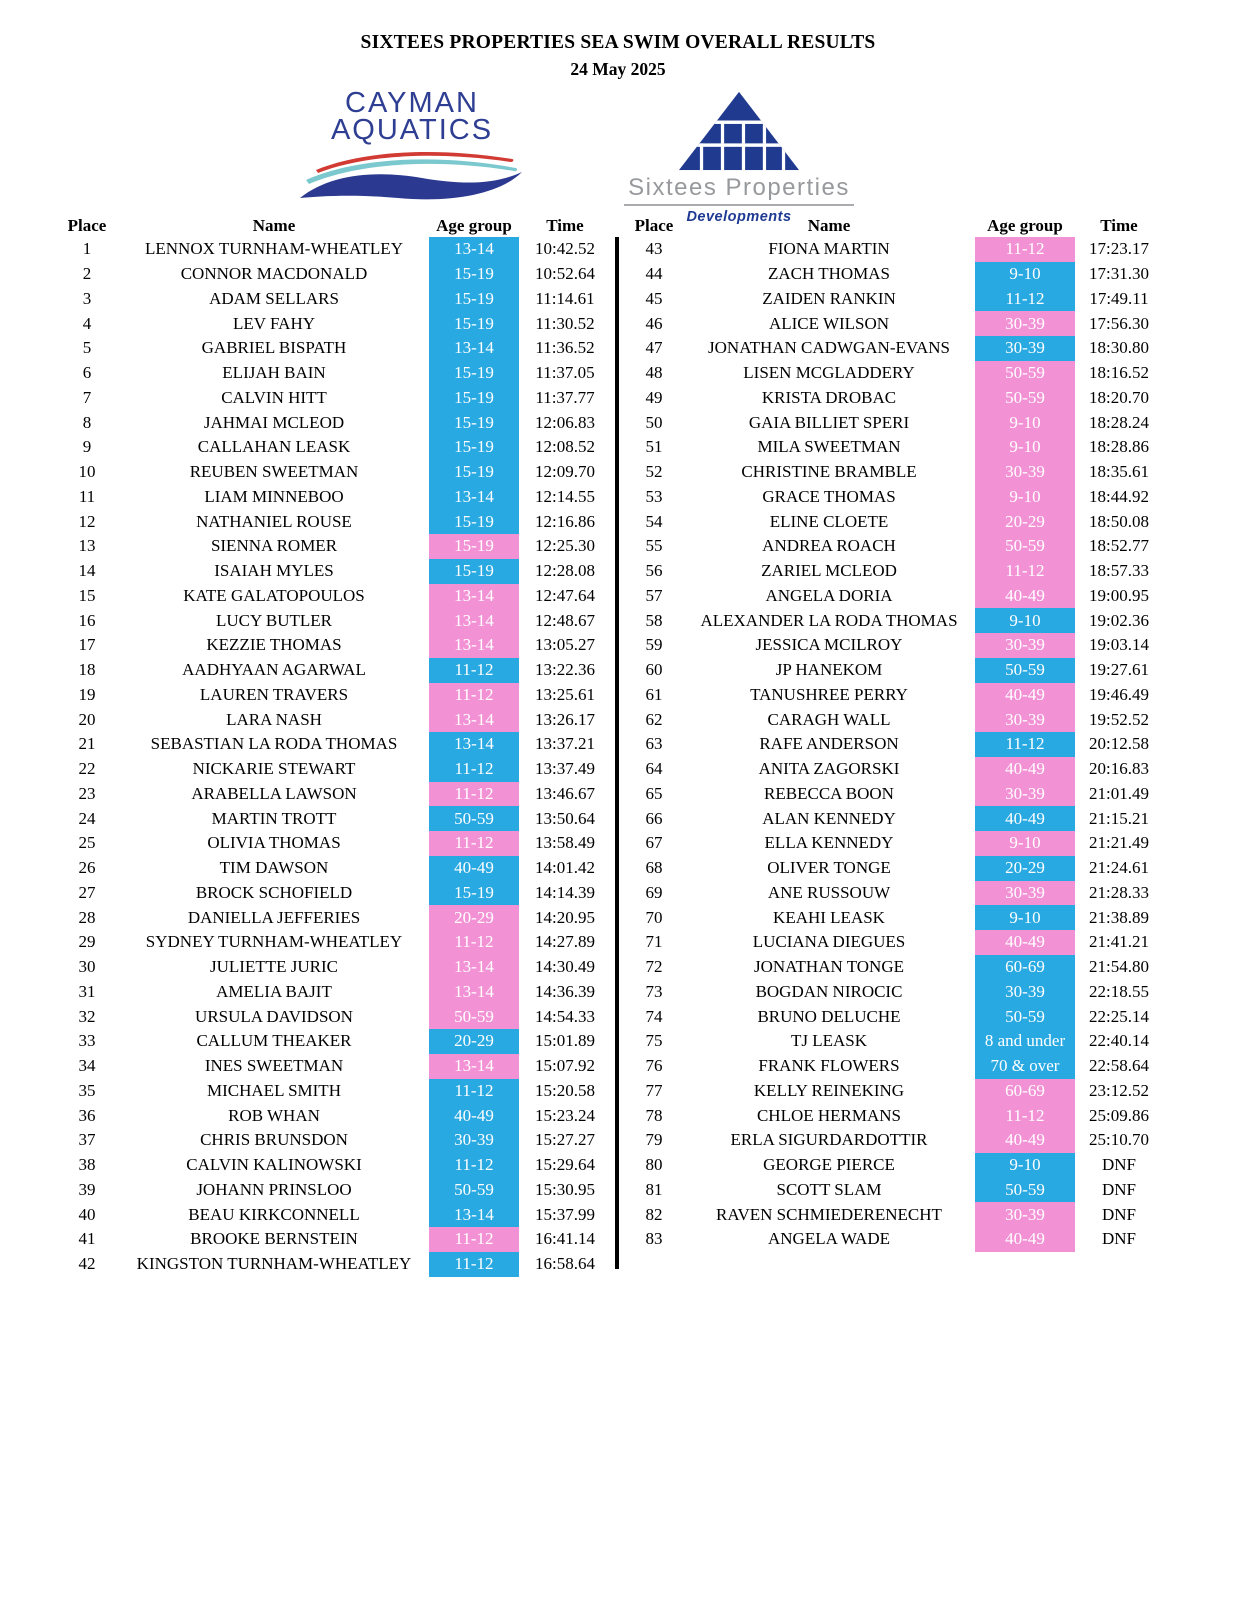 Image resolution: width=1236 pixels, height=1600 pixels. I want to click on place-cell: 65, so click(654, 793).